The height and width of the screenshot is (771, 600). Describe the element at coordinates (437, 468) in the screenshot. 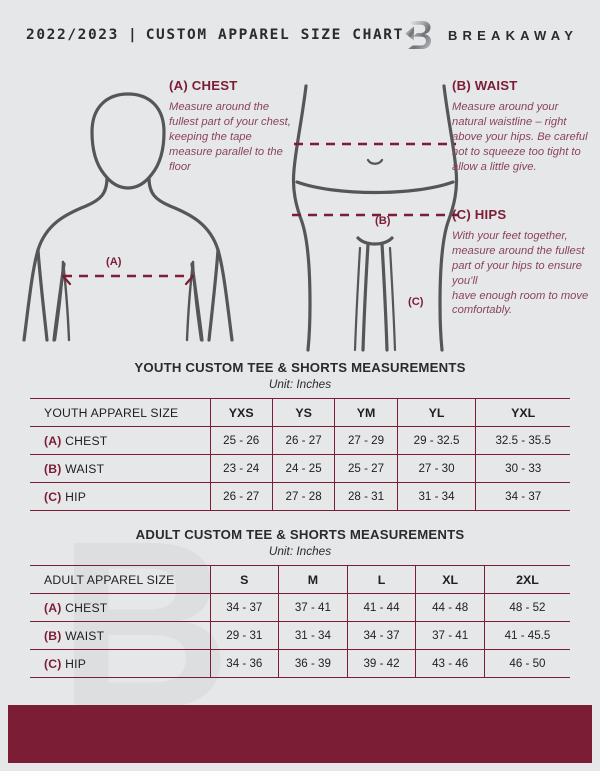

I see `youth-cell-1-3: 27 - 30` at that location.